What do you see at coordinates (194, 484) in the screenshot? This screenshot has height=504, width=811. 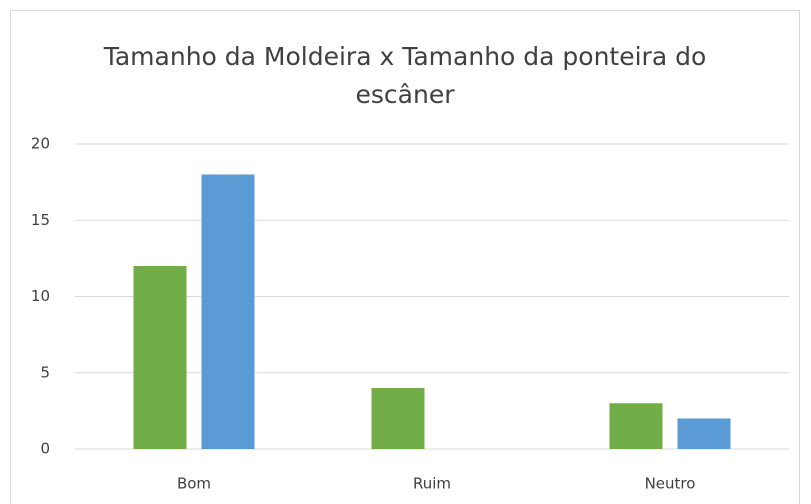 I see `x-tick-label: Bom` at bounding box center [194, 484].